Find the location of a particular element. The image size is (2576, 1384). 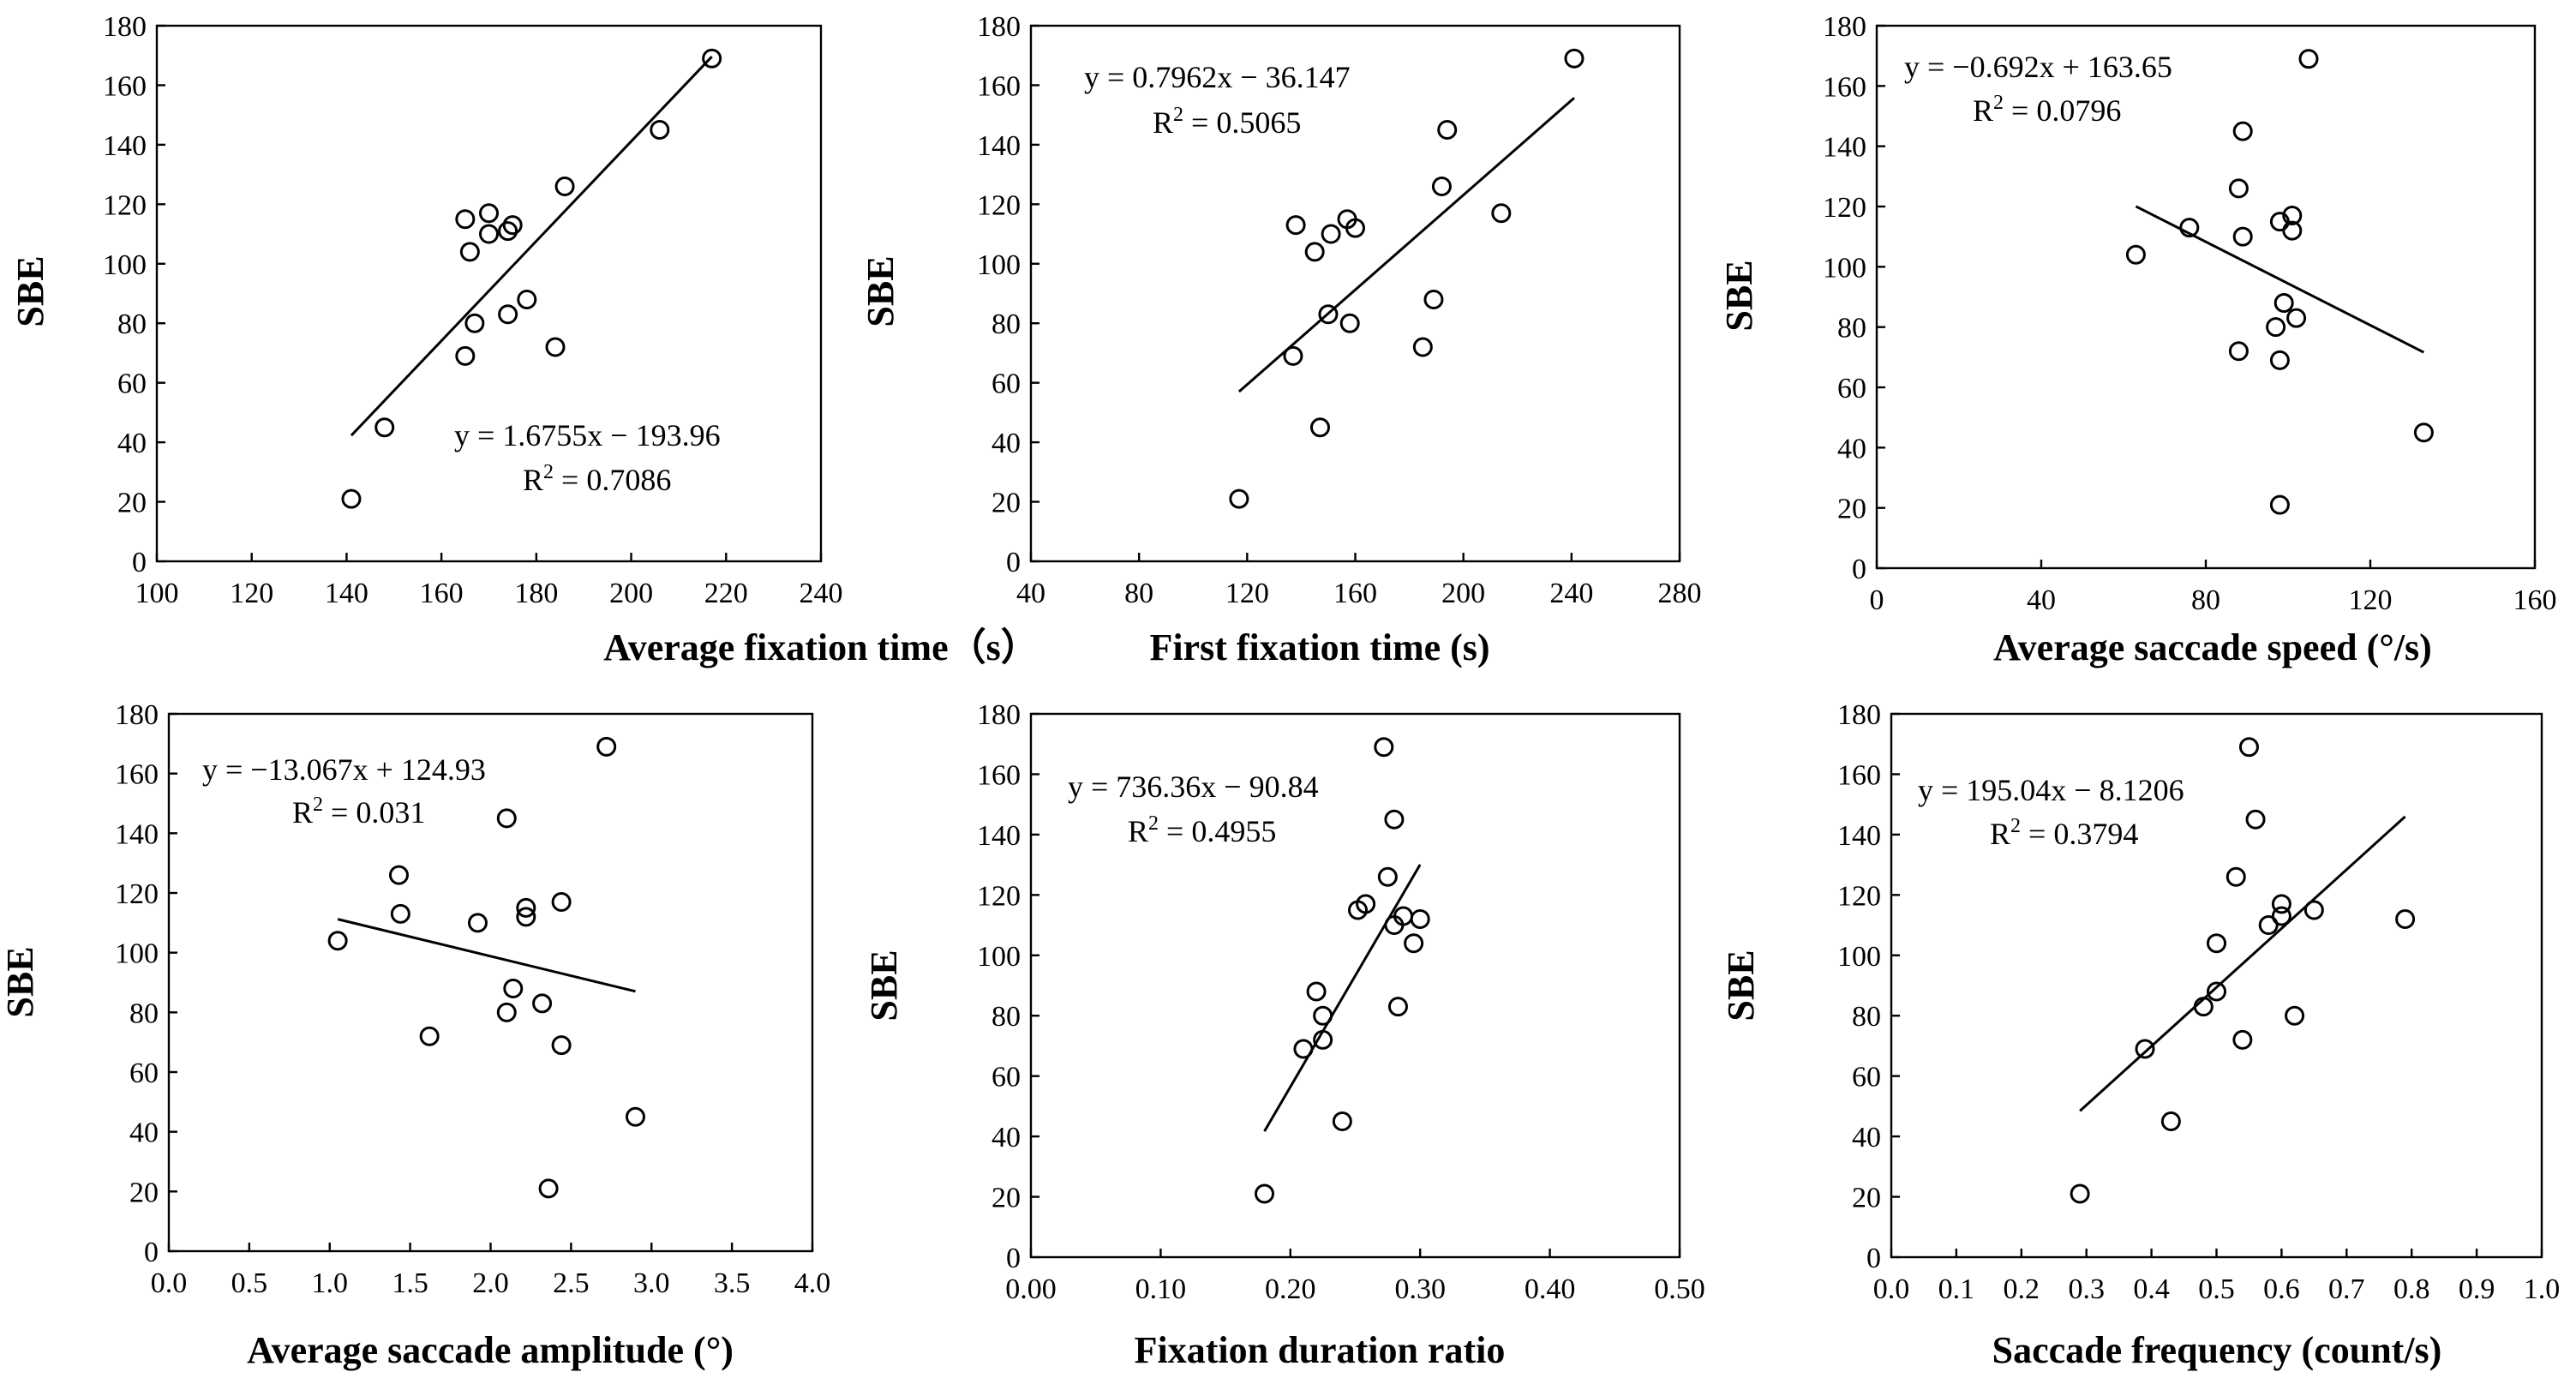

x-tick-label: 0.1 is located at coordinates (1956, 1289).